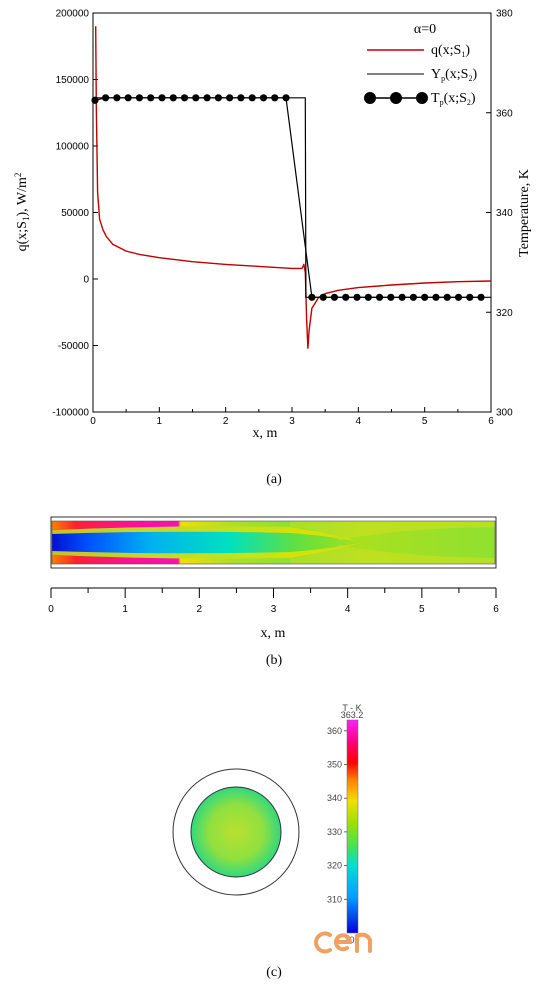 This screenshot has height=989, width=548. I want to click on caption-b: (b), so click(274, 660).